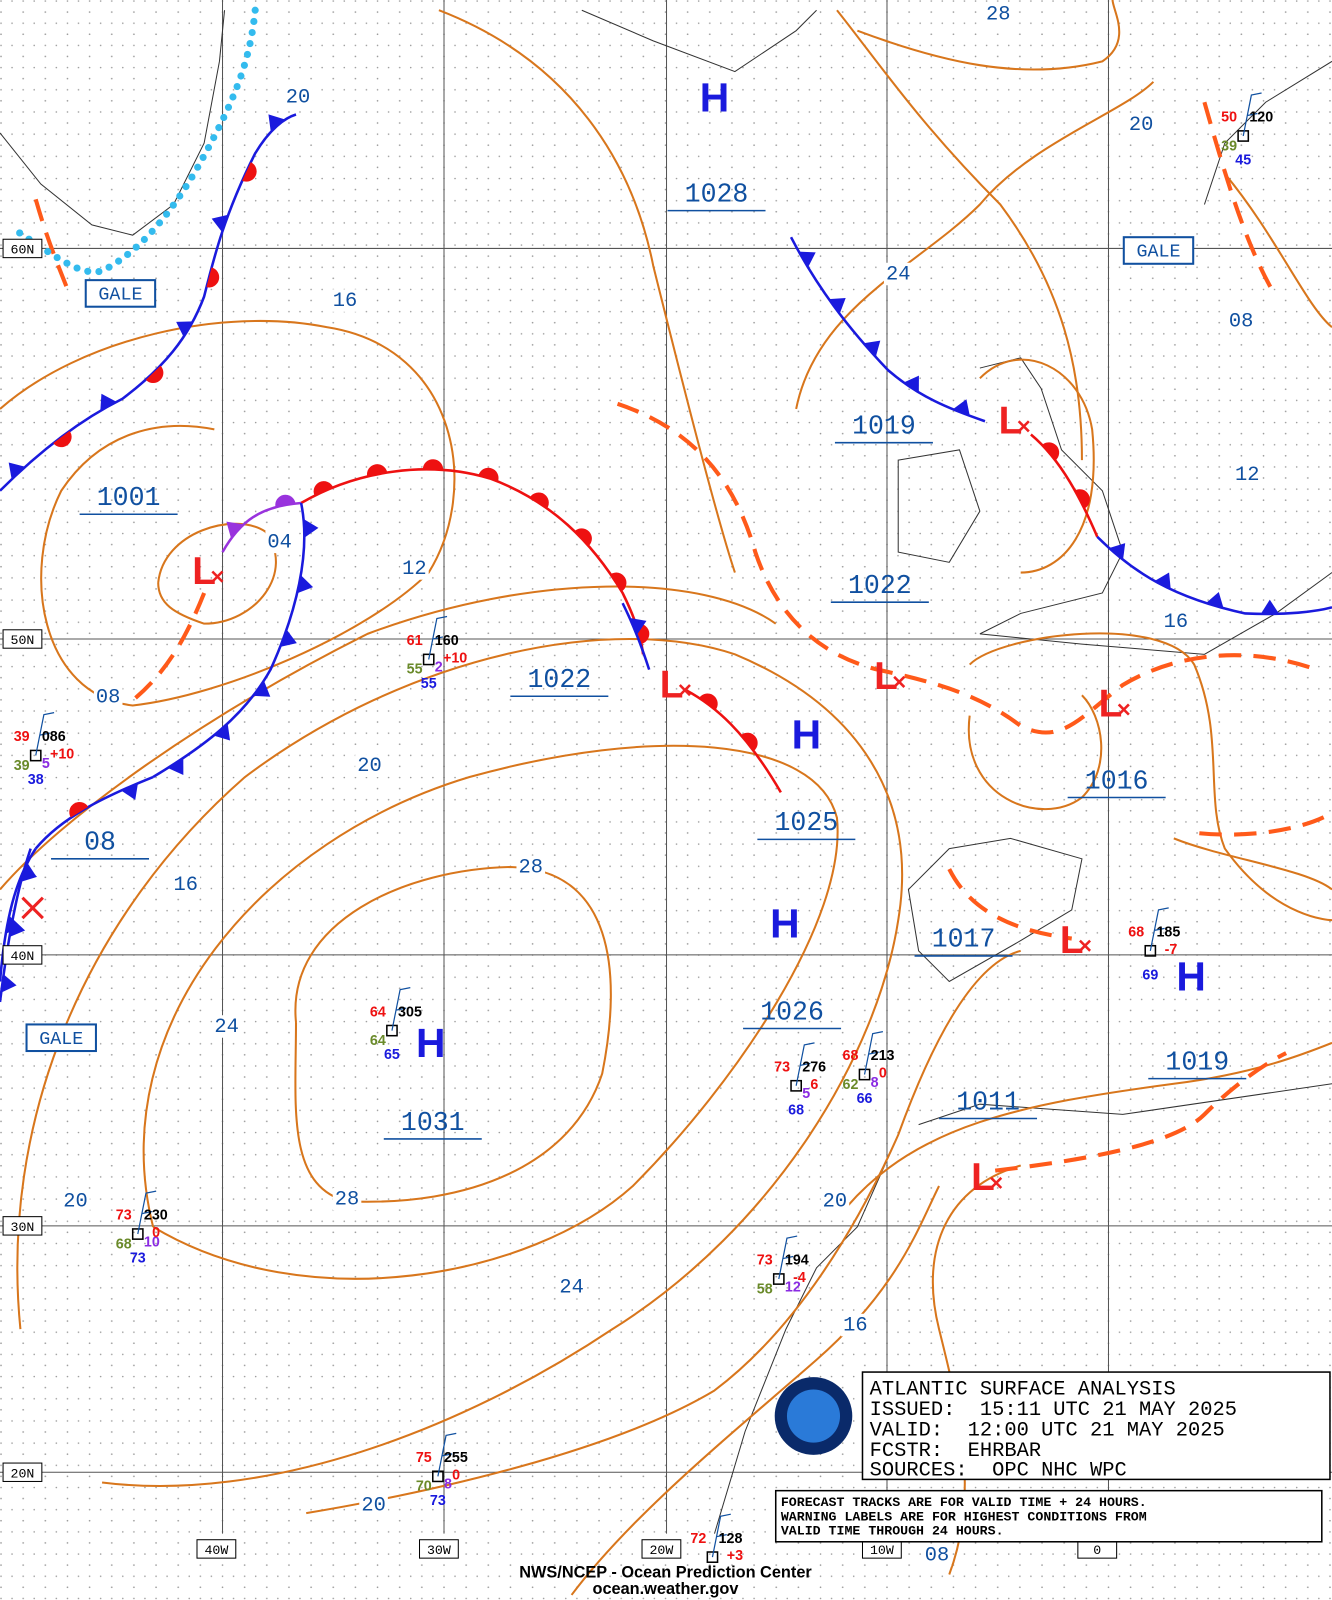 Image resolution: width=1332 pixels, height=1600 pixels. I want to click on warm-front, so click(733, 741).